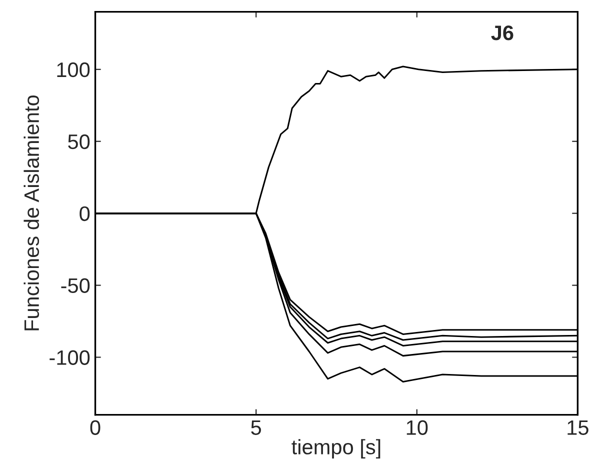  I want to click on y-tick-label: 0, so click(85, 214).